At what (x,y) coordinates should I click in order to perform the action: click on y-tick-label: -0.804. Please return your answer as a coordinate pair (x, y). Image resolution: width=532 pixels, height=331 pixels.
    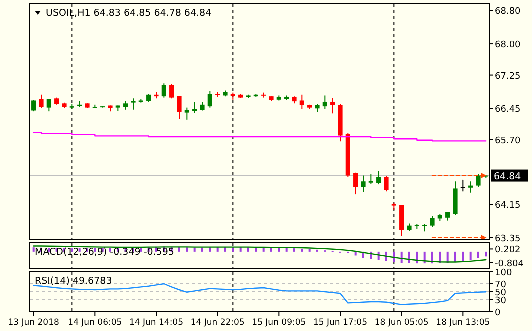
    Looking at the image, I should click on (509, 264).